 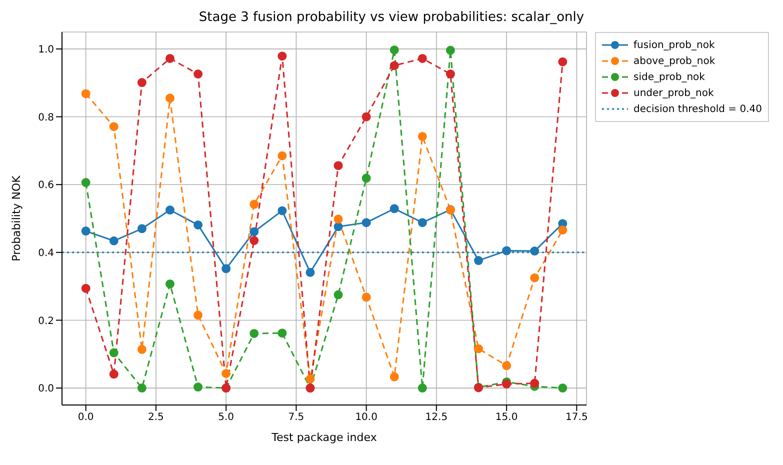 I want to click on y-tick-label: 0.0, so click(x=46, y=389).